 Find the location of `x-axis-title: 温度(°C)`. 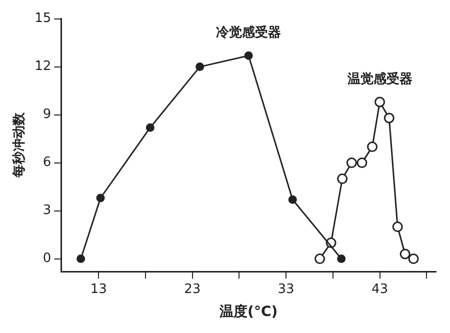

x-axis-title: 温度(°C) is located at coordinates (248, 311).